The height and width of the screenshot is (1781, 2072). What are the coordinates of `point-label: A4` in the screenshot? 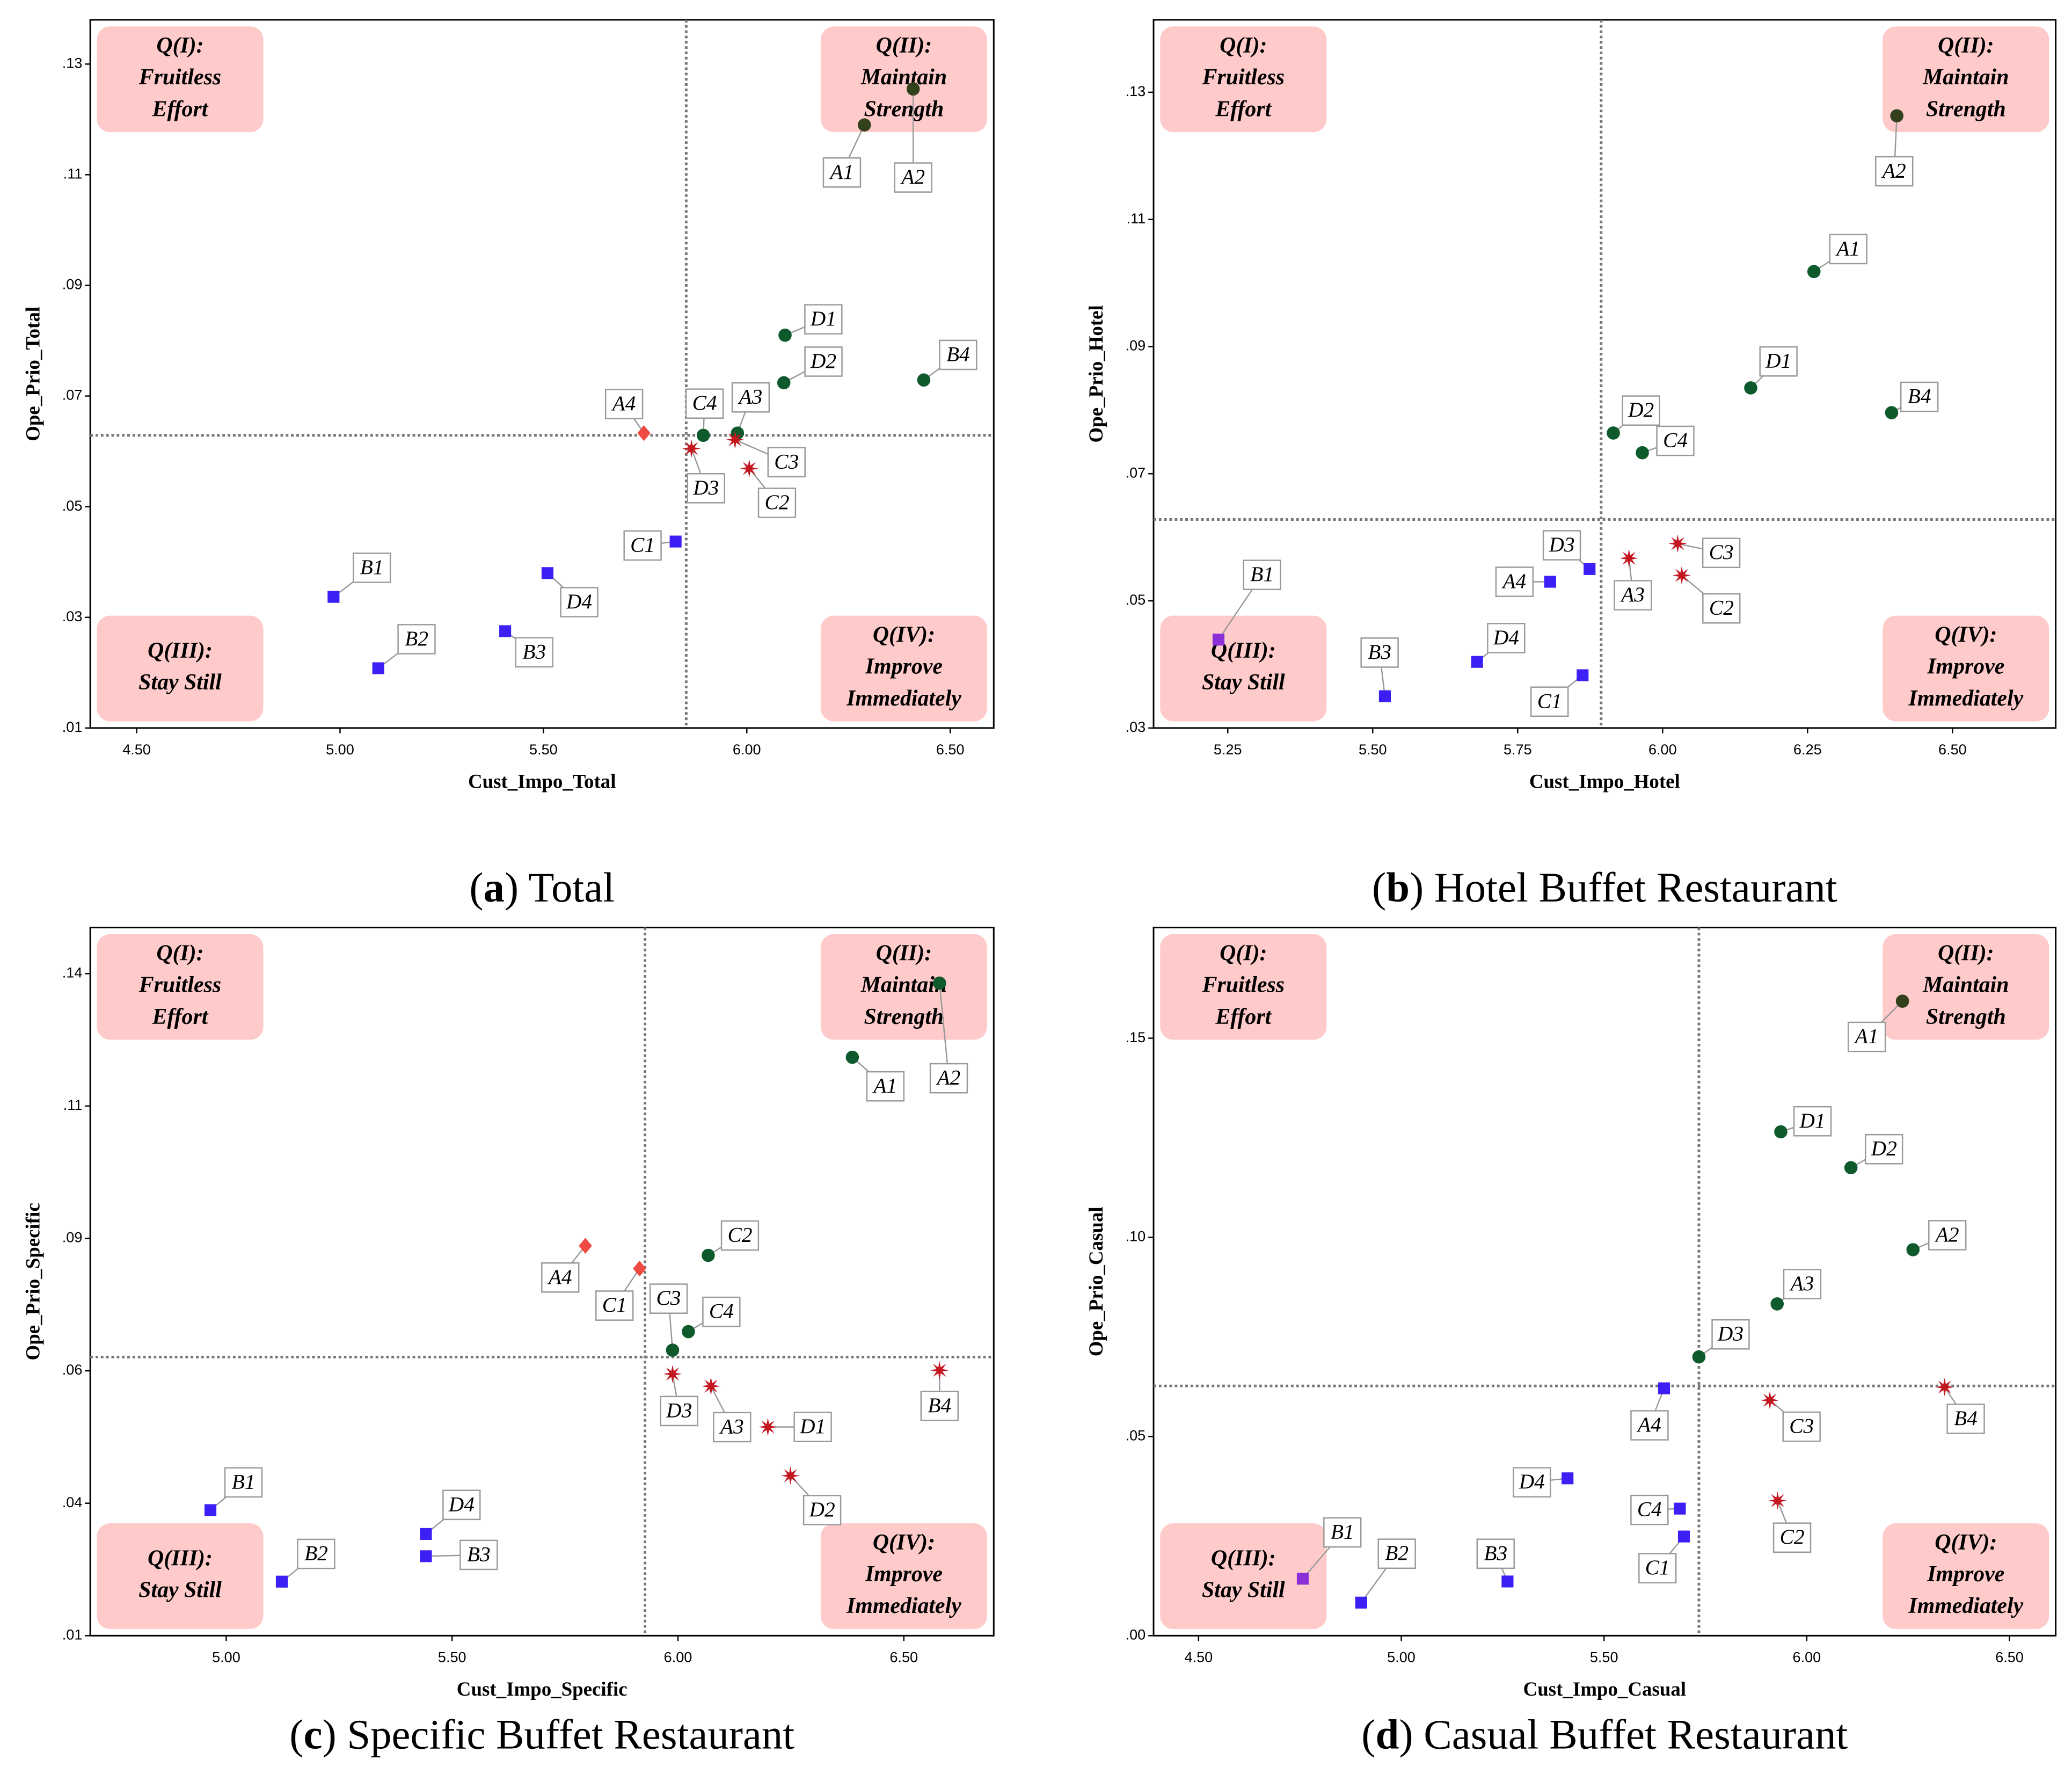 It's located at (1513, 581).